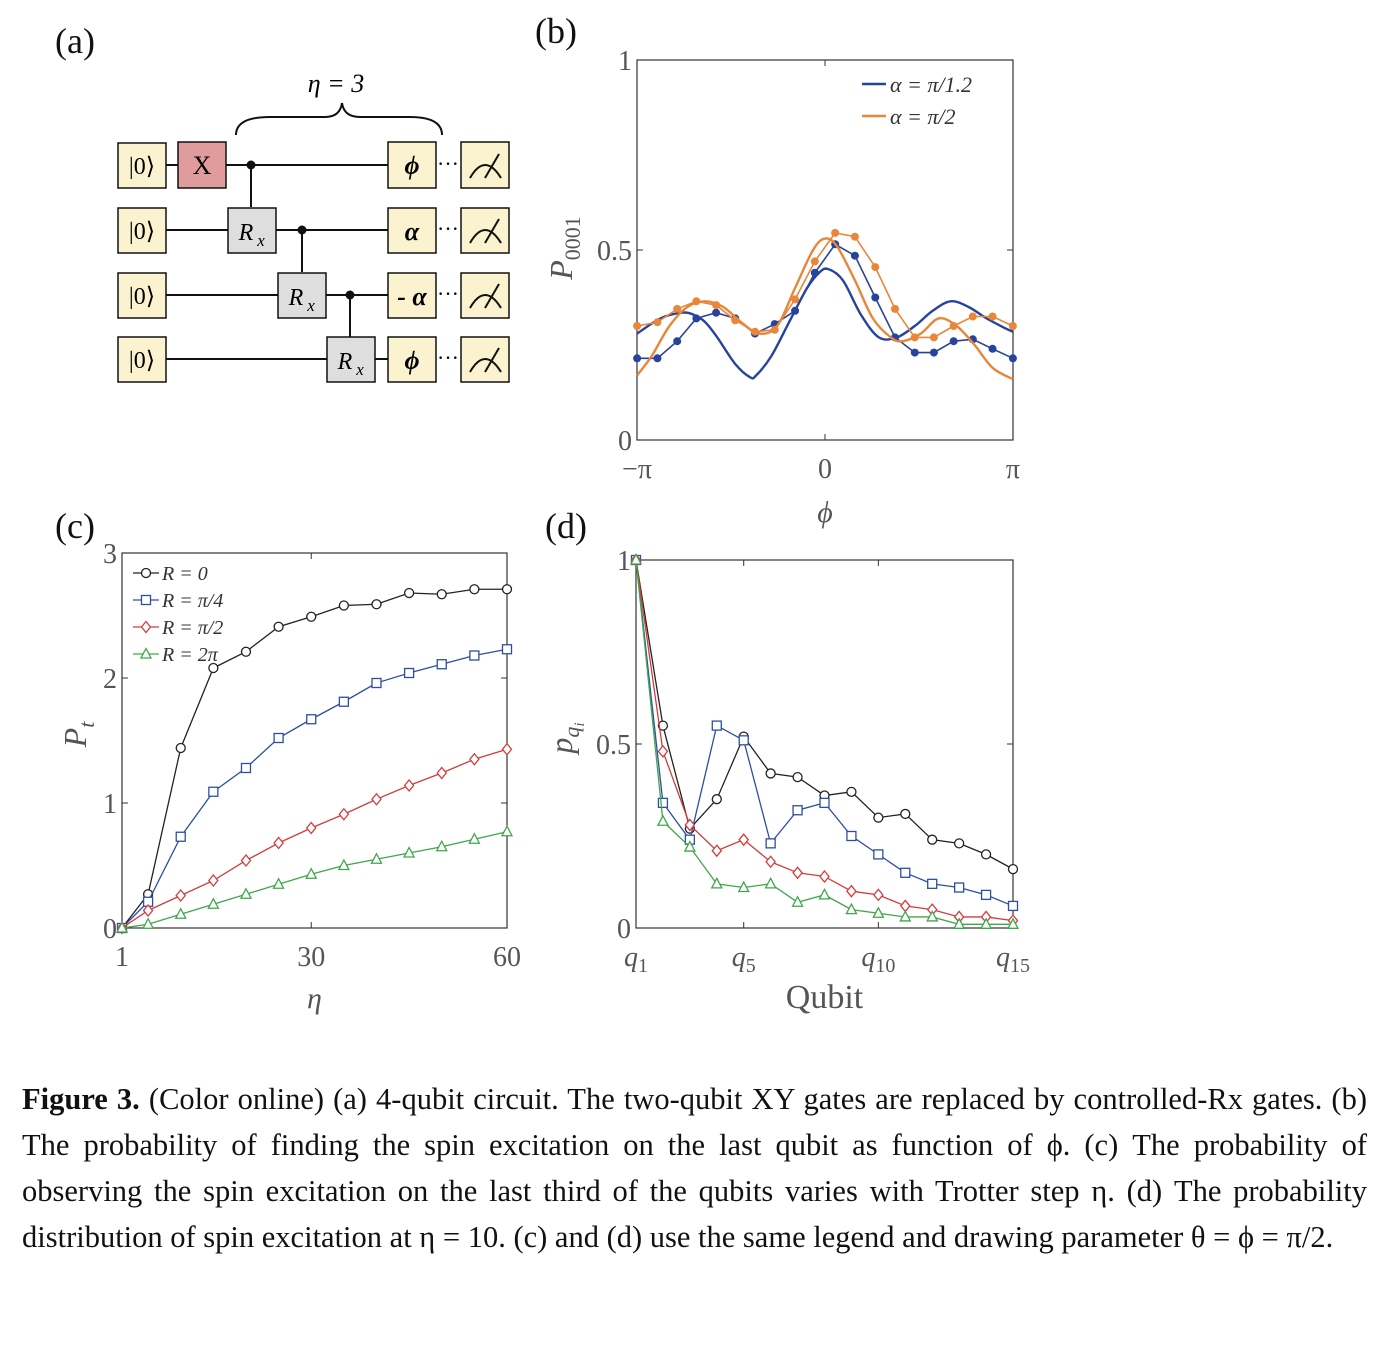  Describe the element at coordinates (624, 561) in the screenshot. I see `y-tick-label-d: 1` at that location.